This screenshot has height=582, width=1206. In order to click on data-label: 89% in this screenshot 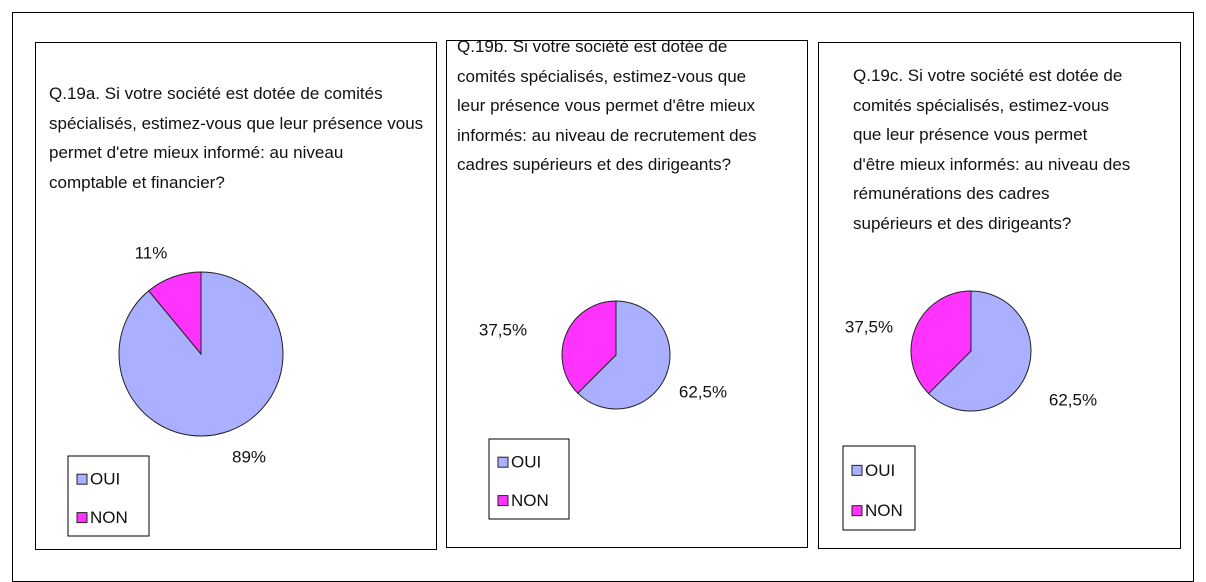, I will do `click(249, 456)`.